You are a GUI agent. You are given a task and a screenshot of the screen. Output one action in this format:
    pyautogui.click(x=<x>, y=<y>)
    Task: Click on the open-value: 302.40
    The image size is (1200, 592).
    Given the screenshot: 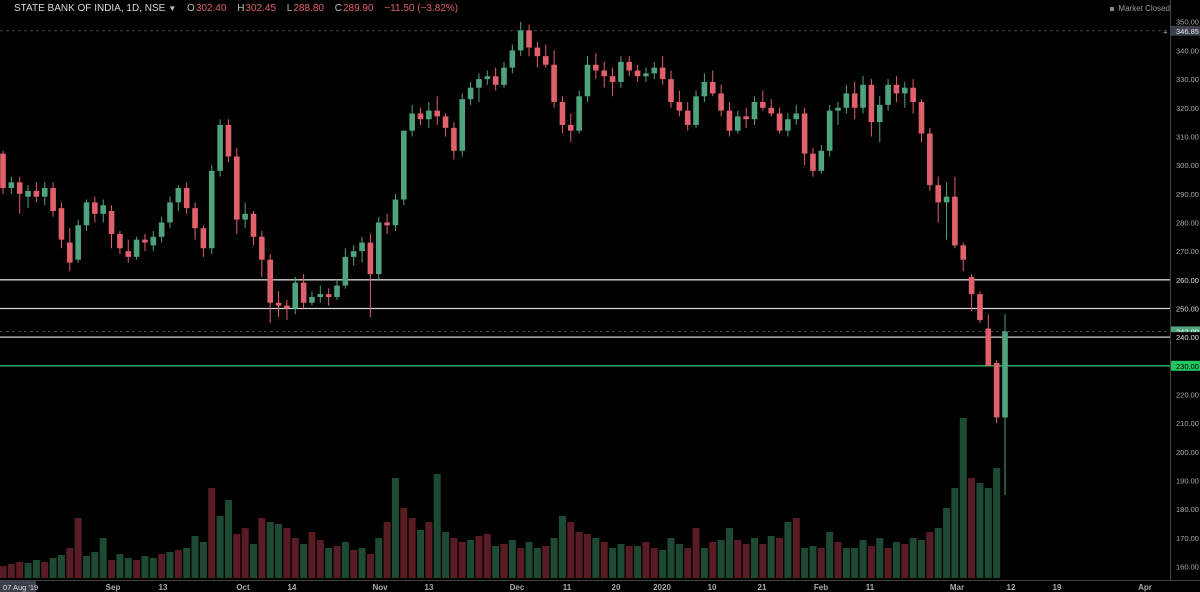 What is the action you would take?
    pyautogui.click(x=211, y=8)
    